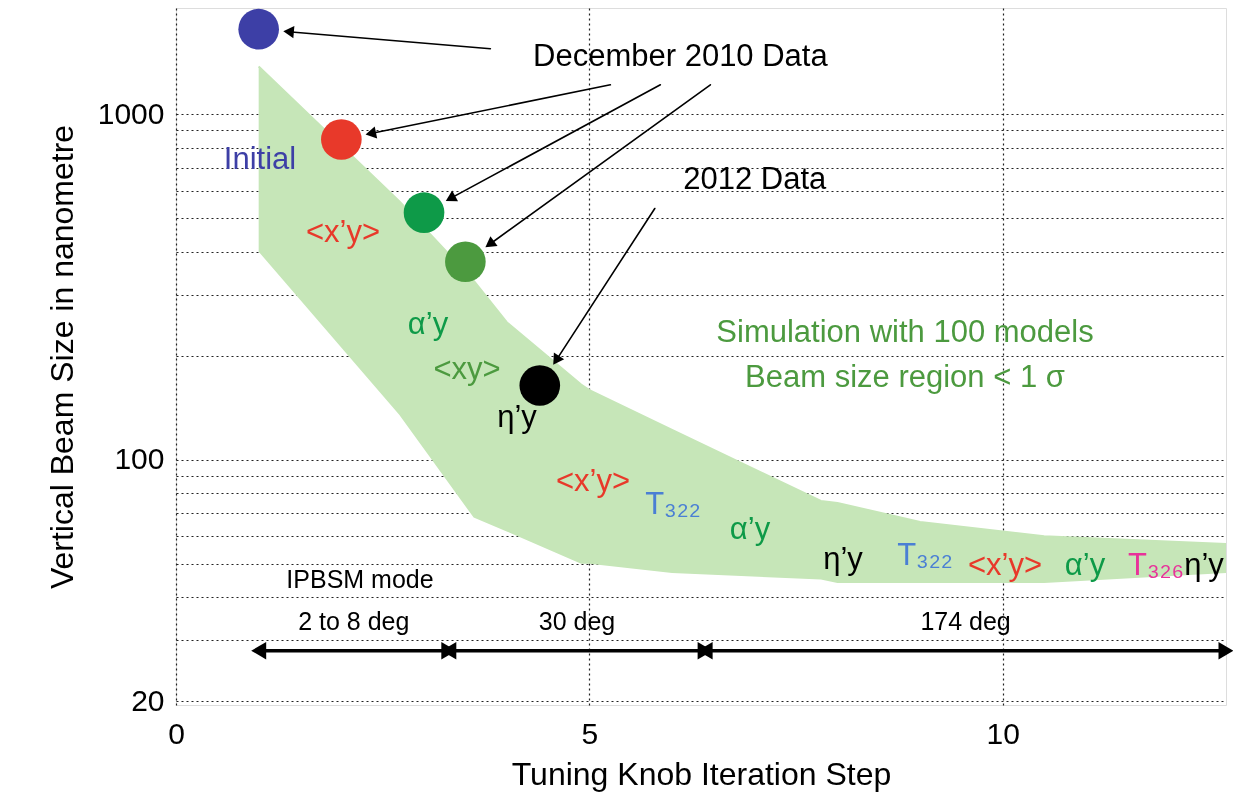 The height and width of the screenshot is (809, 1233). Describe the element at coordinates (681, 55) in the screenshot. I see `text: December 2010 Data` at that location.